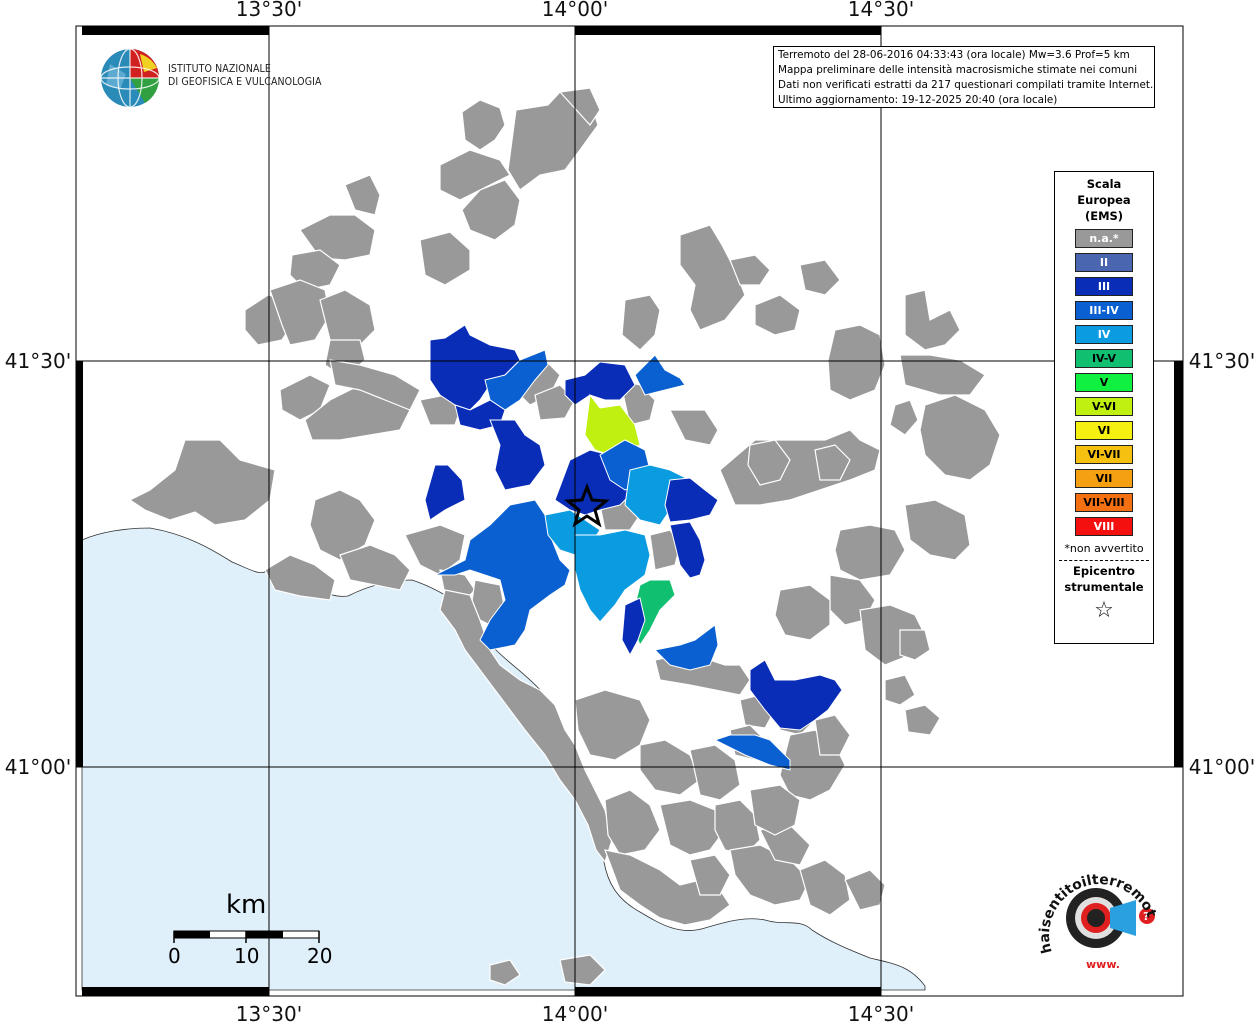 Image resolution: width=1256 pixels, height=1024 pixels. I want to click on legend-item: II, so click(1104, 262).